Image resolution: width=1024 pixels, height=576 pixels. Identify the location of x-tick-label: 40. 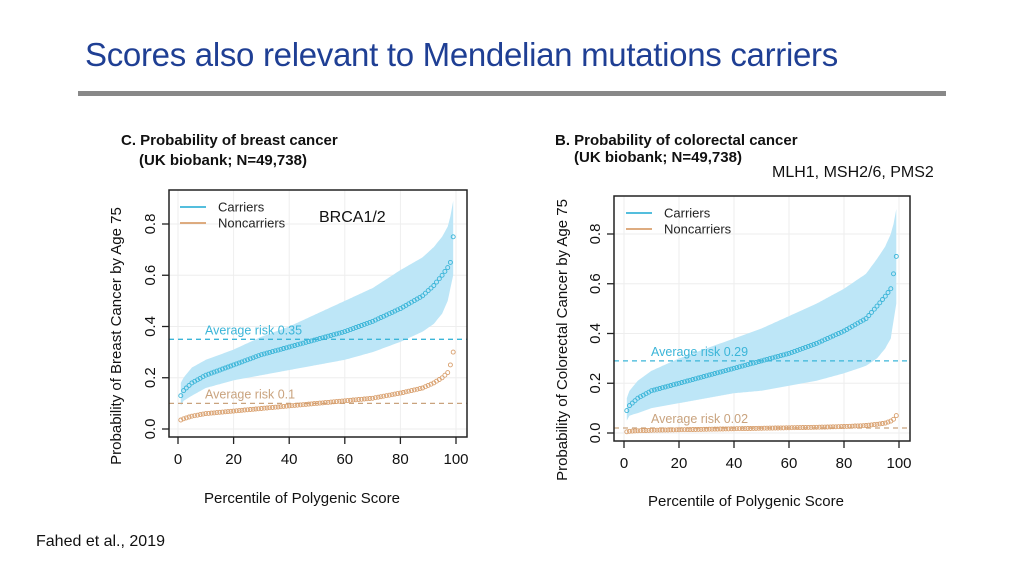
(734, 463).